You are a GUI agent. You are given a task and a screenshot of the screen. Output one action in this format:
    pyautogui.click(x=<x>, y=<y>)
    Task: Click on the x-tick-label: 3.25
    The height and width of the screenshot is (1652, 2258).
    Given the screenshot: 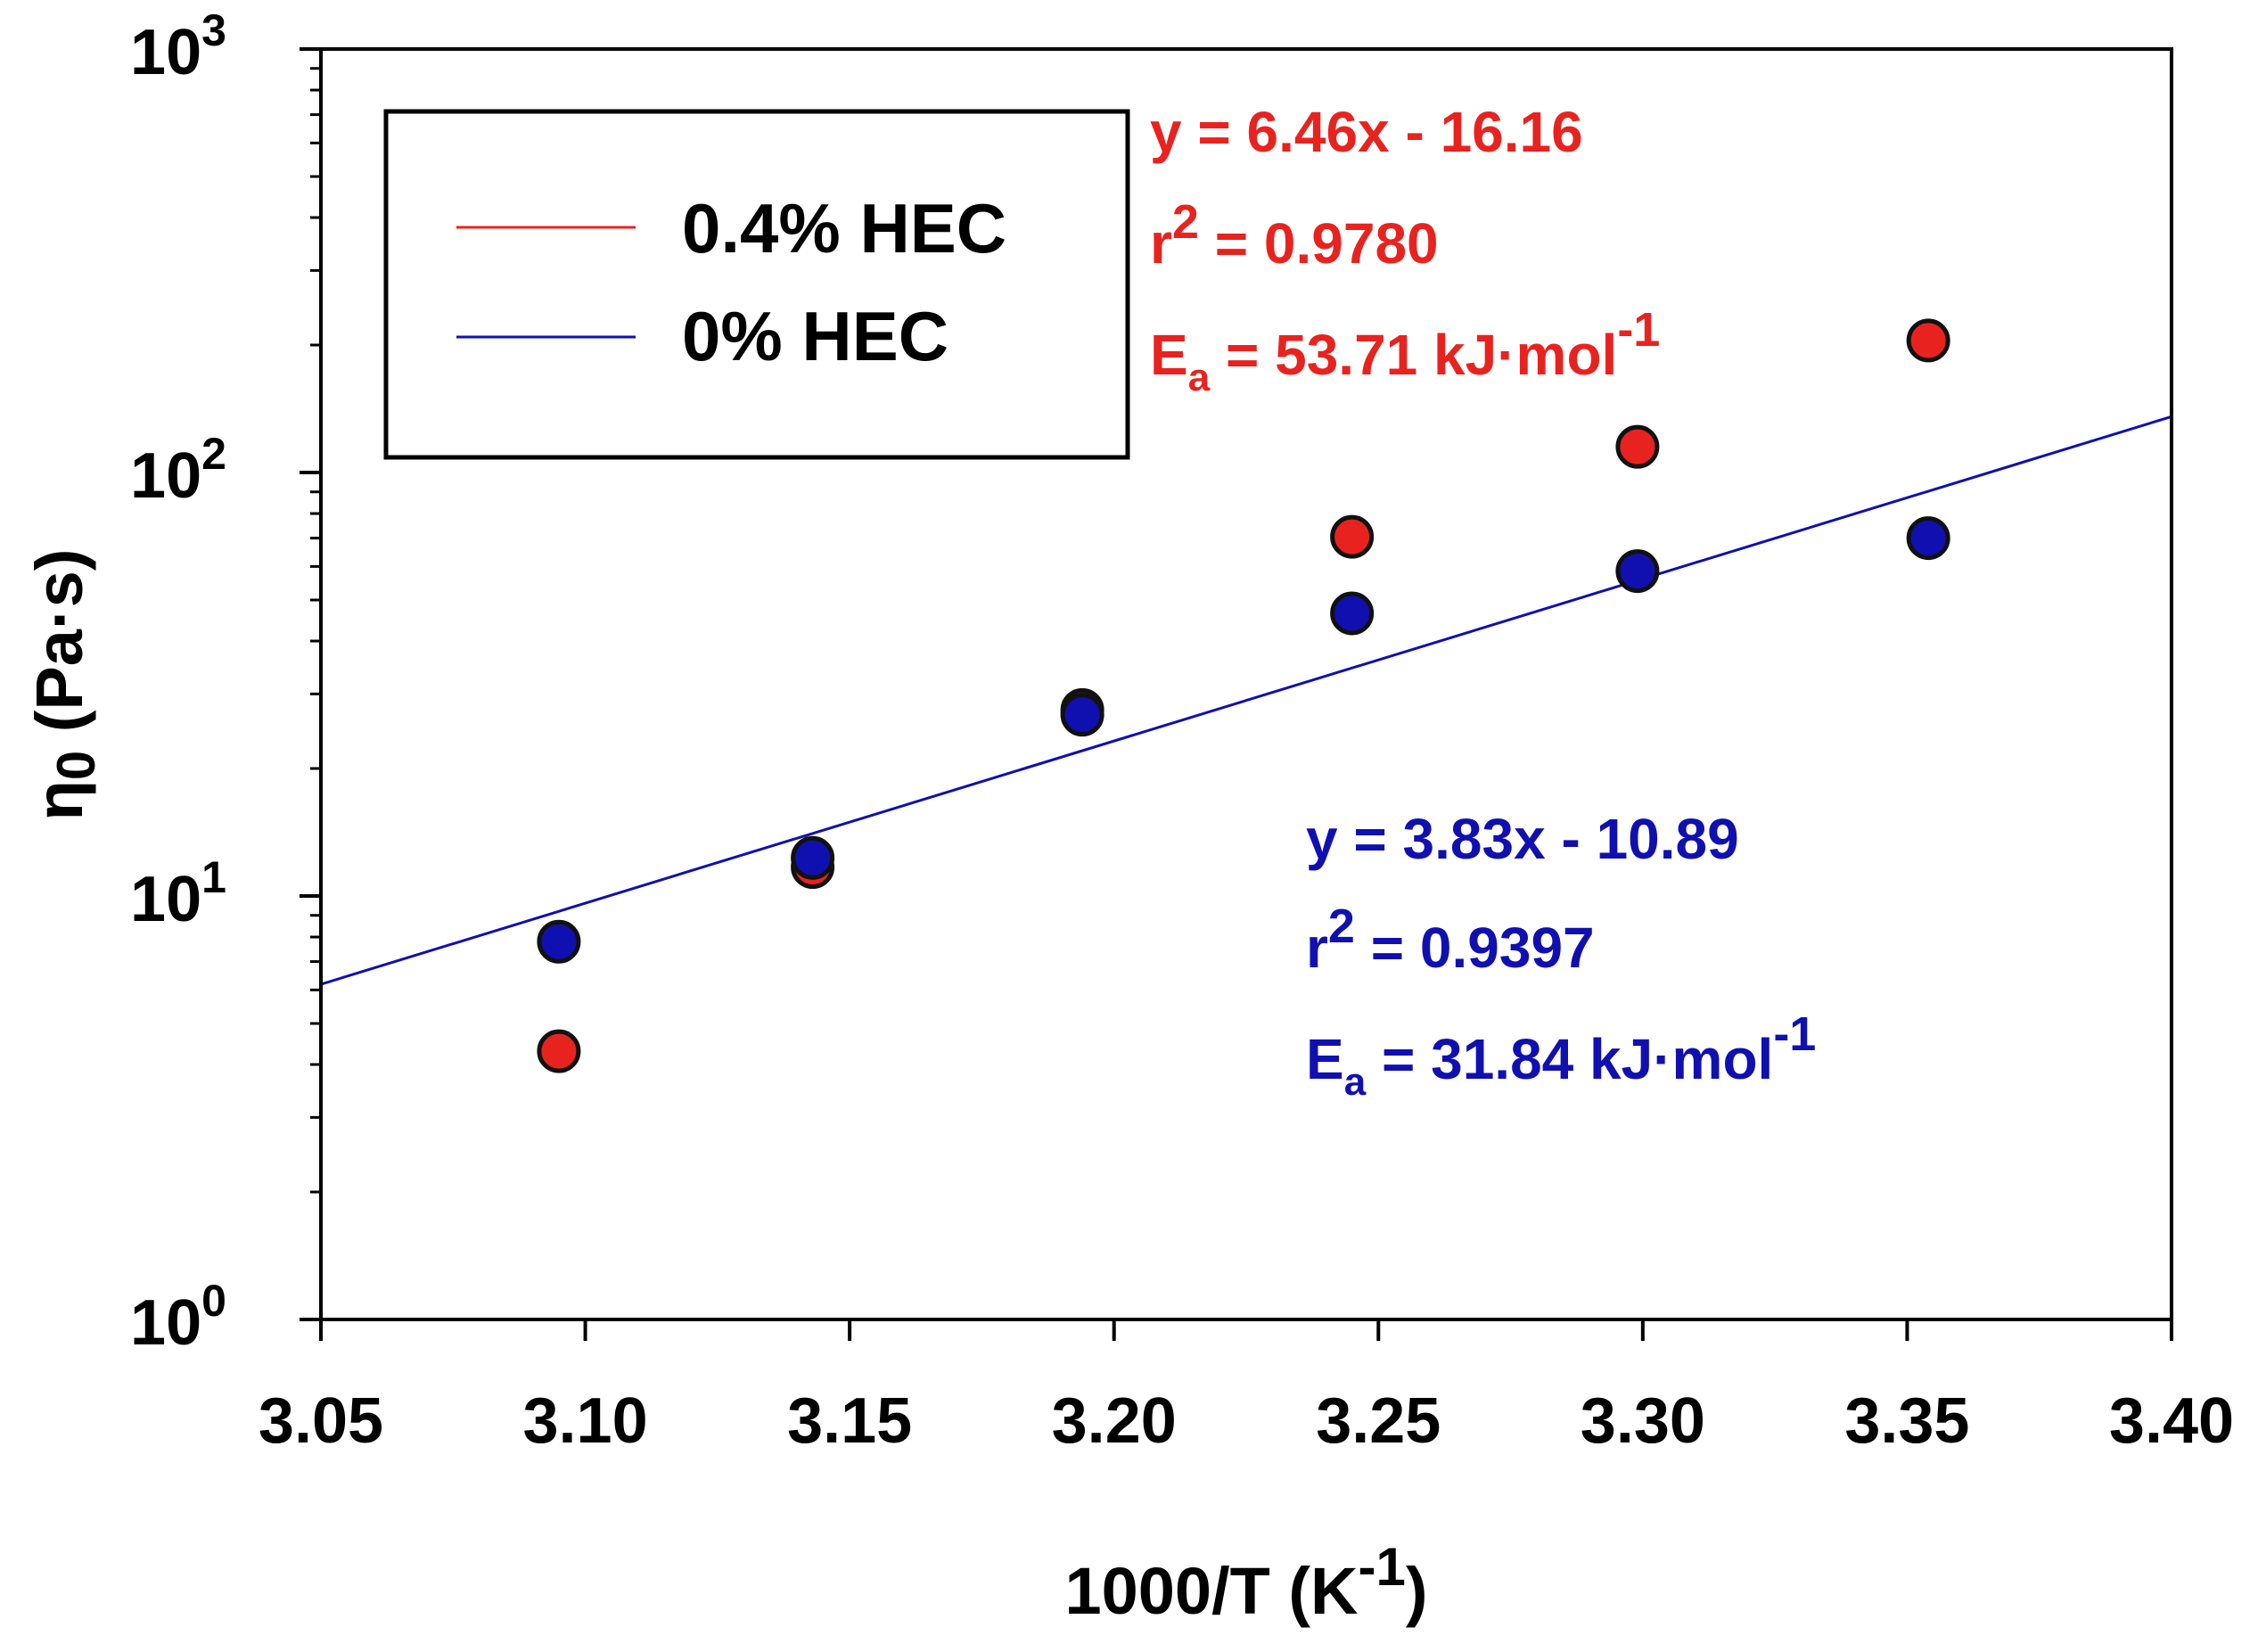 What is the action you would take?
    pyautogui.click(x=1378, y=1421)
    